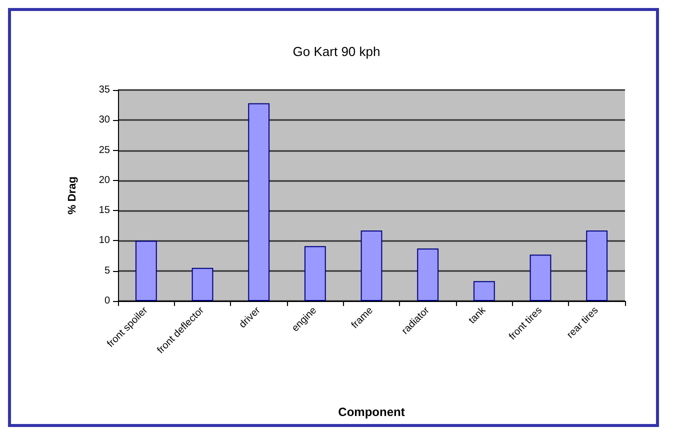 The width and height of the screenshot is (673, 441). Describe the element at coordinates (104, 210) in the screenshot. I see `y-tick-label: 15` at that location.